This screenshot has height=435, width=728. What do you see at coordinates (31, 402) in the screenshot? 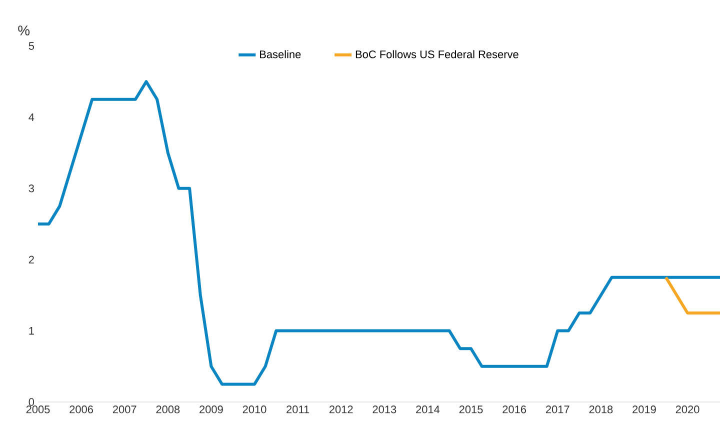
I see `y-tick-label: 0` at bounding box center [31, 402].